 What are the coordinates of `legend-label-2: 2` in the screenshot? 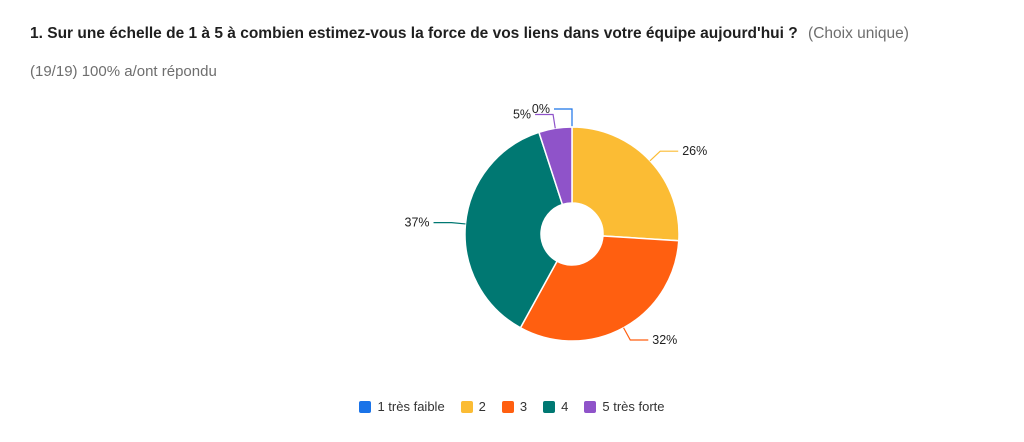 It's located at (482, 406).